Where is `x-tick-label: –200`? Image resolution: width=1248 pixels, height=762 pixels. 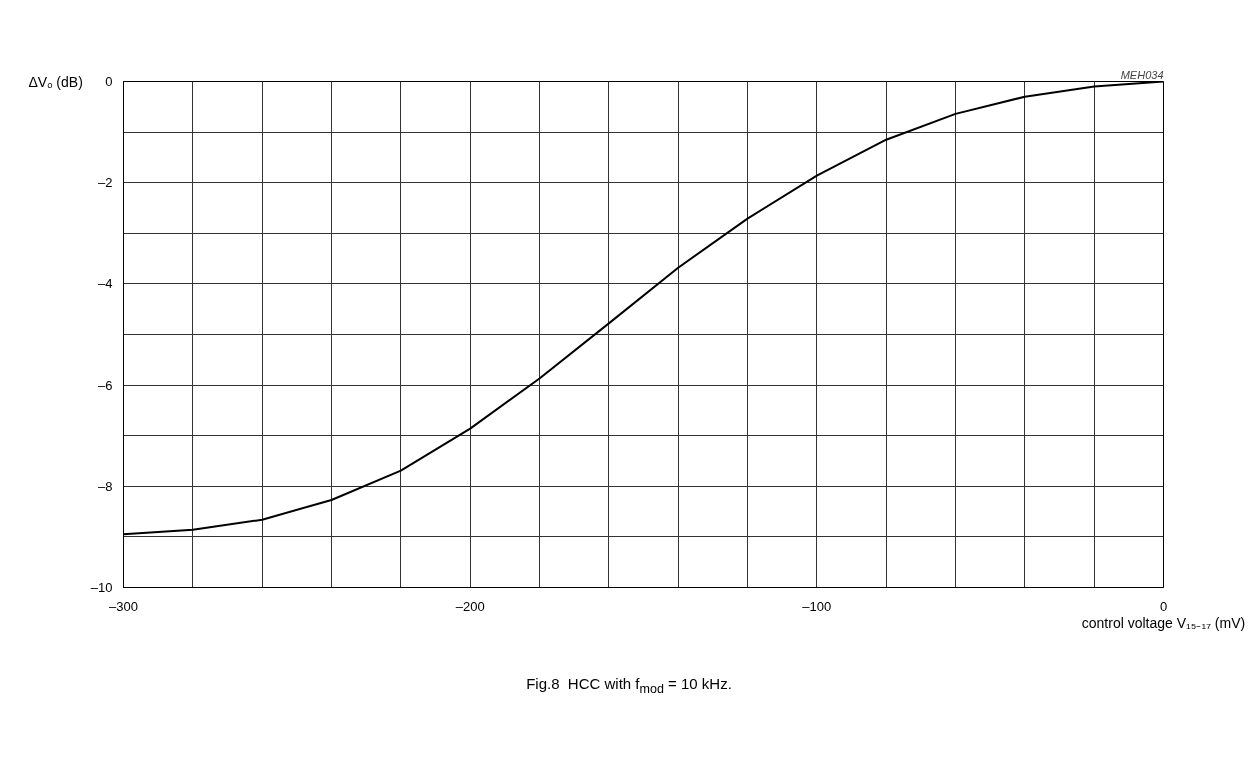 x-tick-label: –200 is located at coordinates (470, 606).